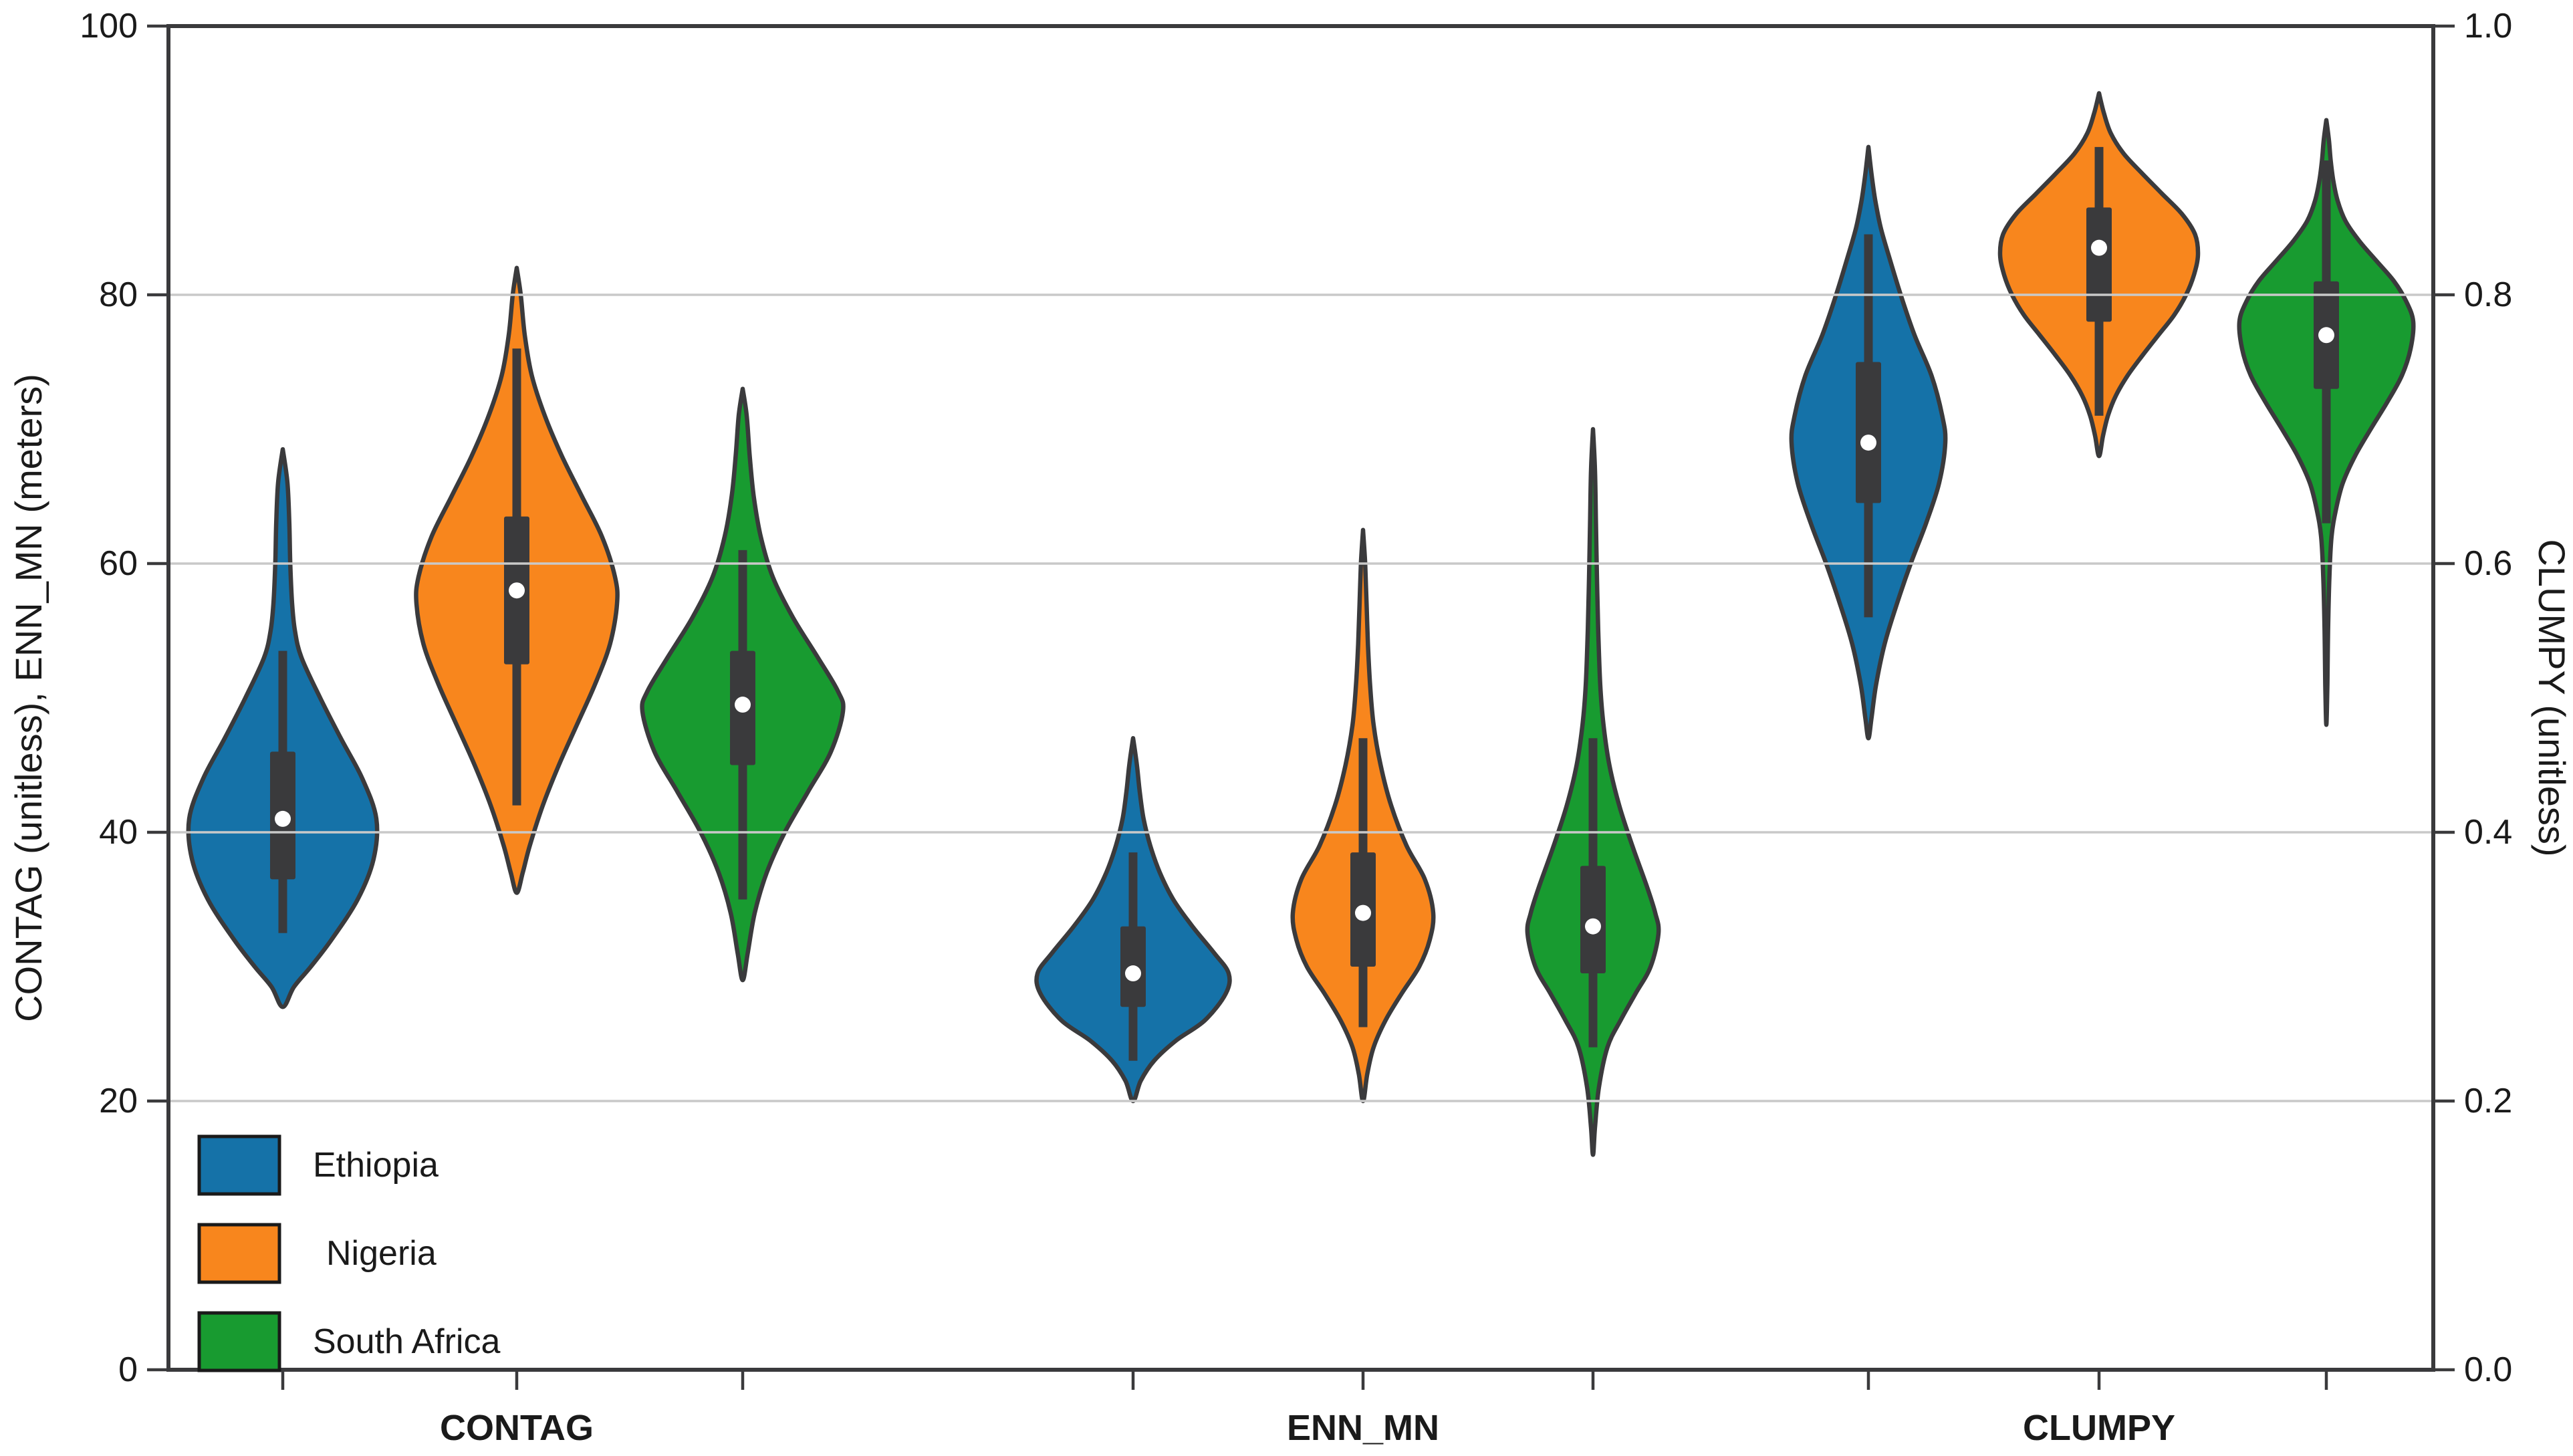 This screenshot has height=1456, width=2573. What do you see at coordinates (2488, 563) in the screenshot?
I see `right-tick-label-0.6: 0.6` at bounding box center [2488, 563].